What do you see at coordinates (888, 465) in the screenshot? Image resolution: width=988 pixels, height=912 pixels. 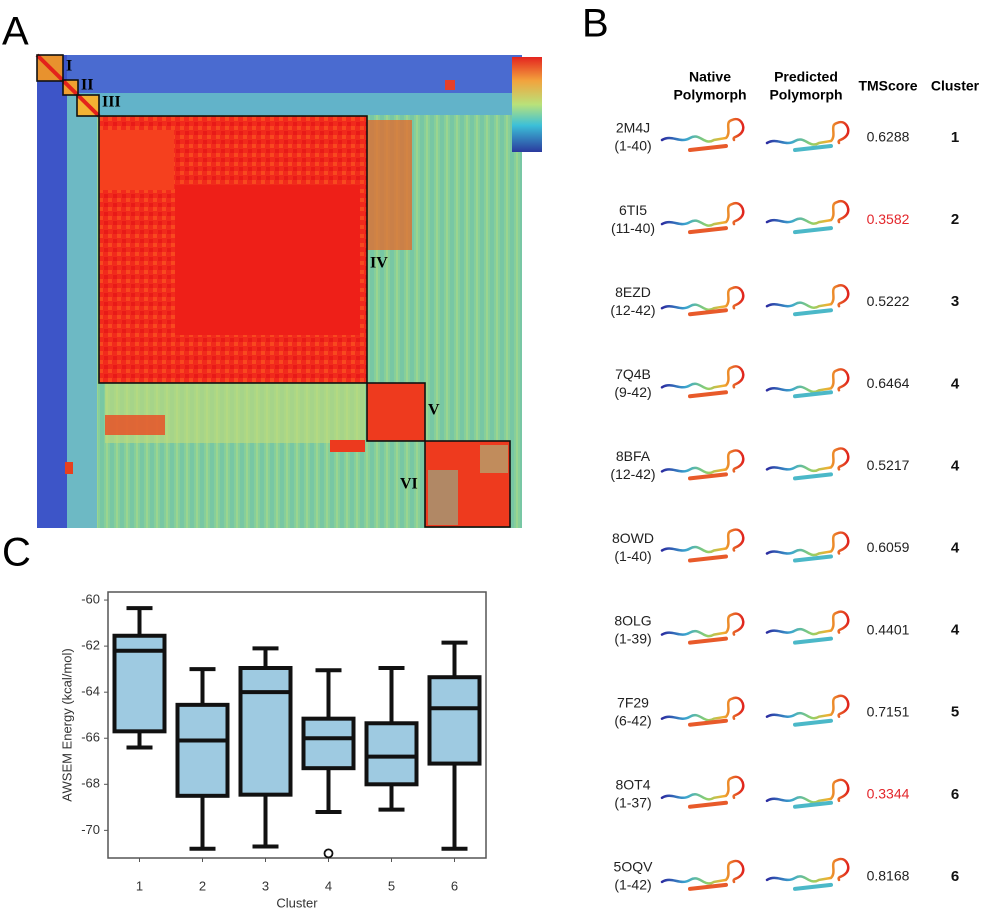 I see `tmscore: 0.5217` at bounding box center [888, 465].